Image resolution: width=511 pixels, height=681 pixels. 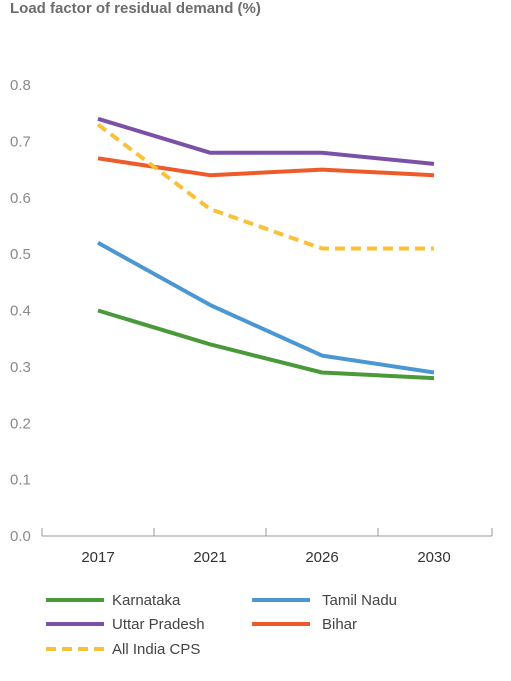 What do you see at coordinates (265, 186) in the screenshot?
I see `series-line-all-india-cps` at bounding box center [265, 186].